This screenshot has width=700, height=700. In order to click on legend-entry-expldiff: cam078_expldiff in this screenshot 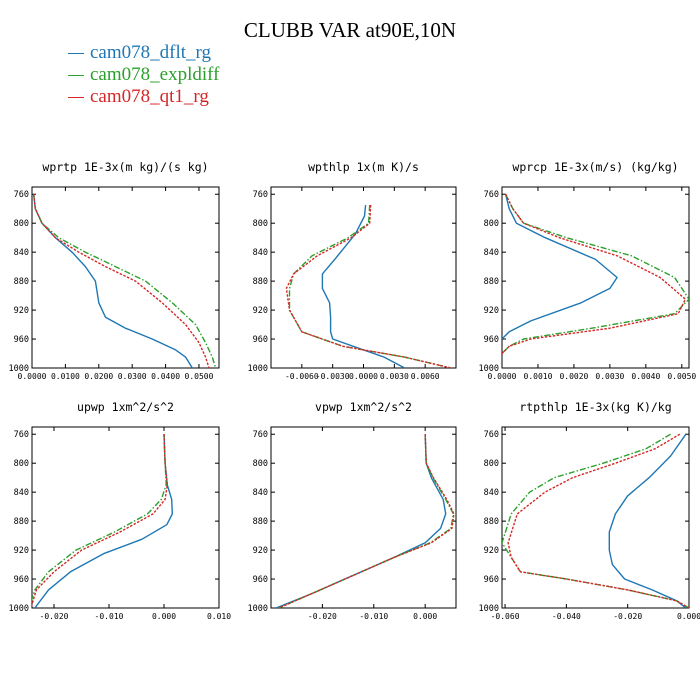, I will do `click(143, 75)`.